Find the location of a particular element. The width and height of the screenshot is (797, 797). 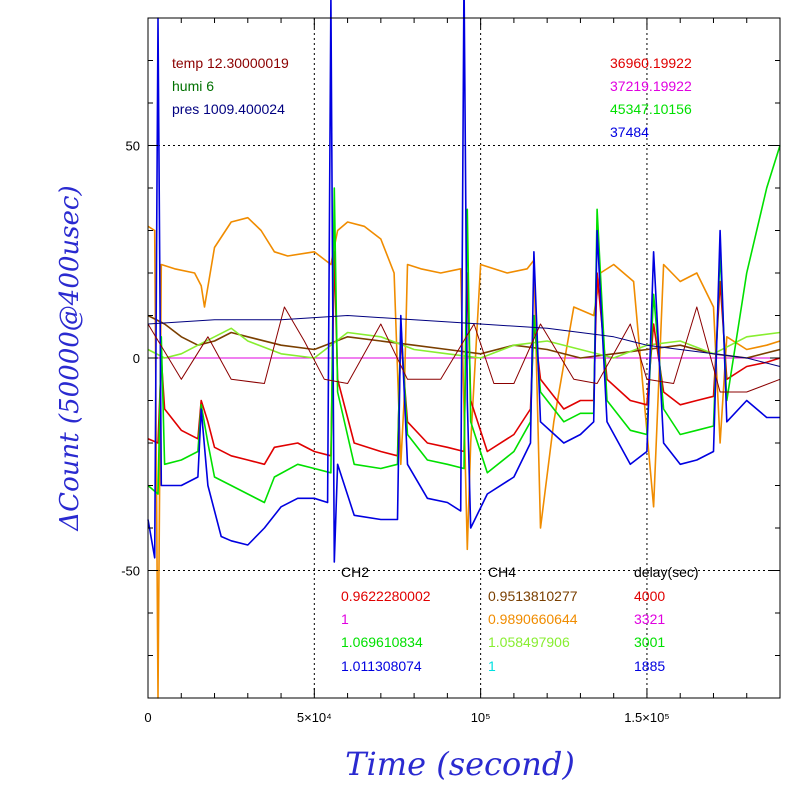

table-header-ch4: CH4 is located at coordinates (502, 572).